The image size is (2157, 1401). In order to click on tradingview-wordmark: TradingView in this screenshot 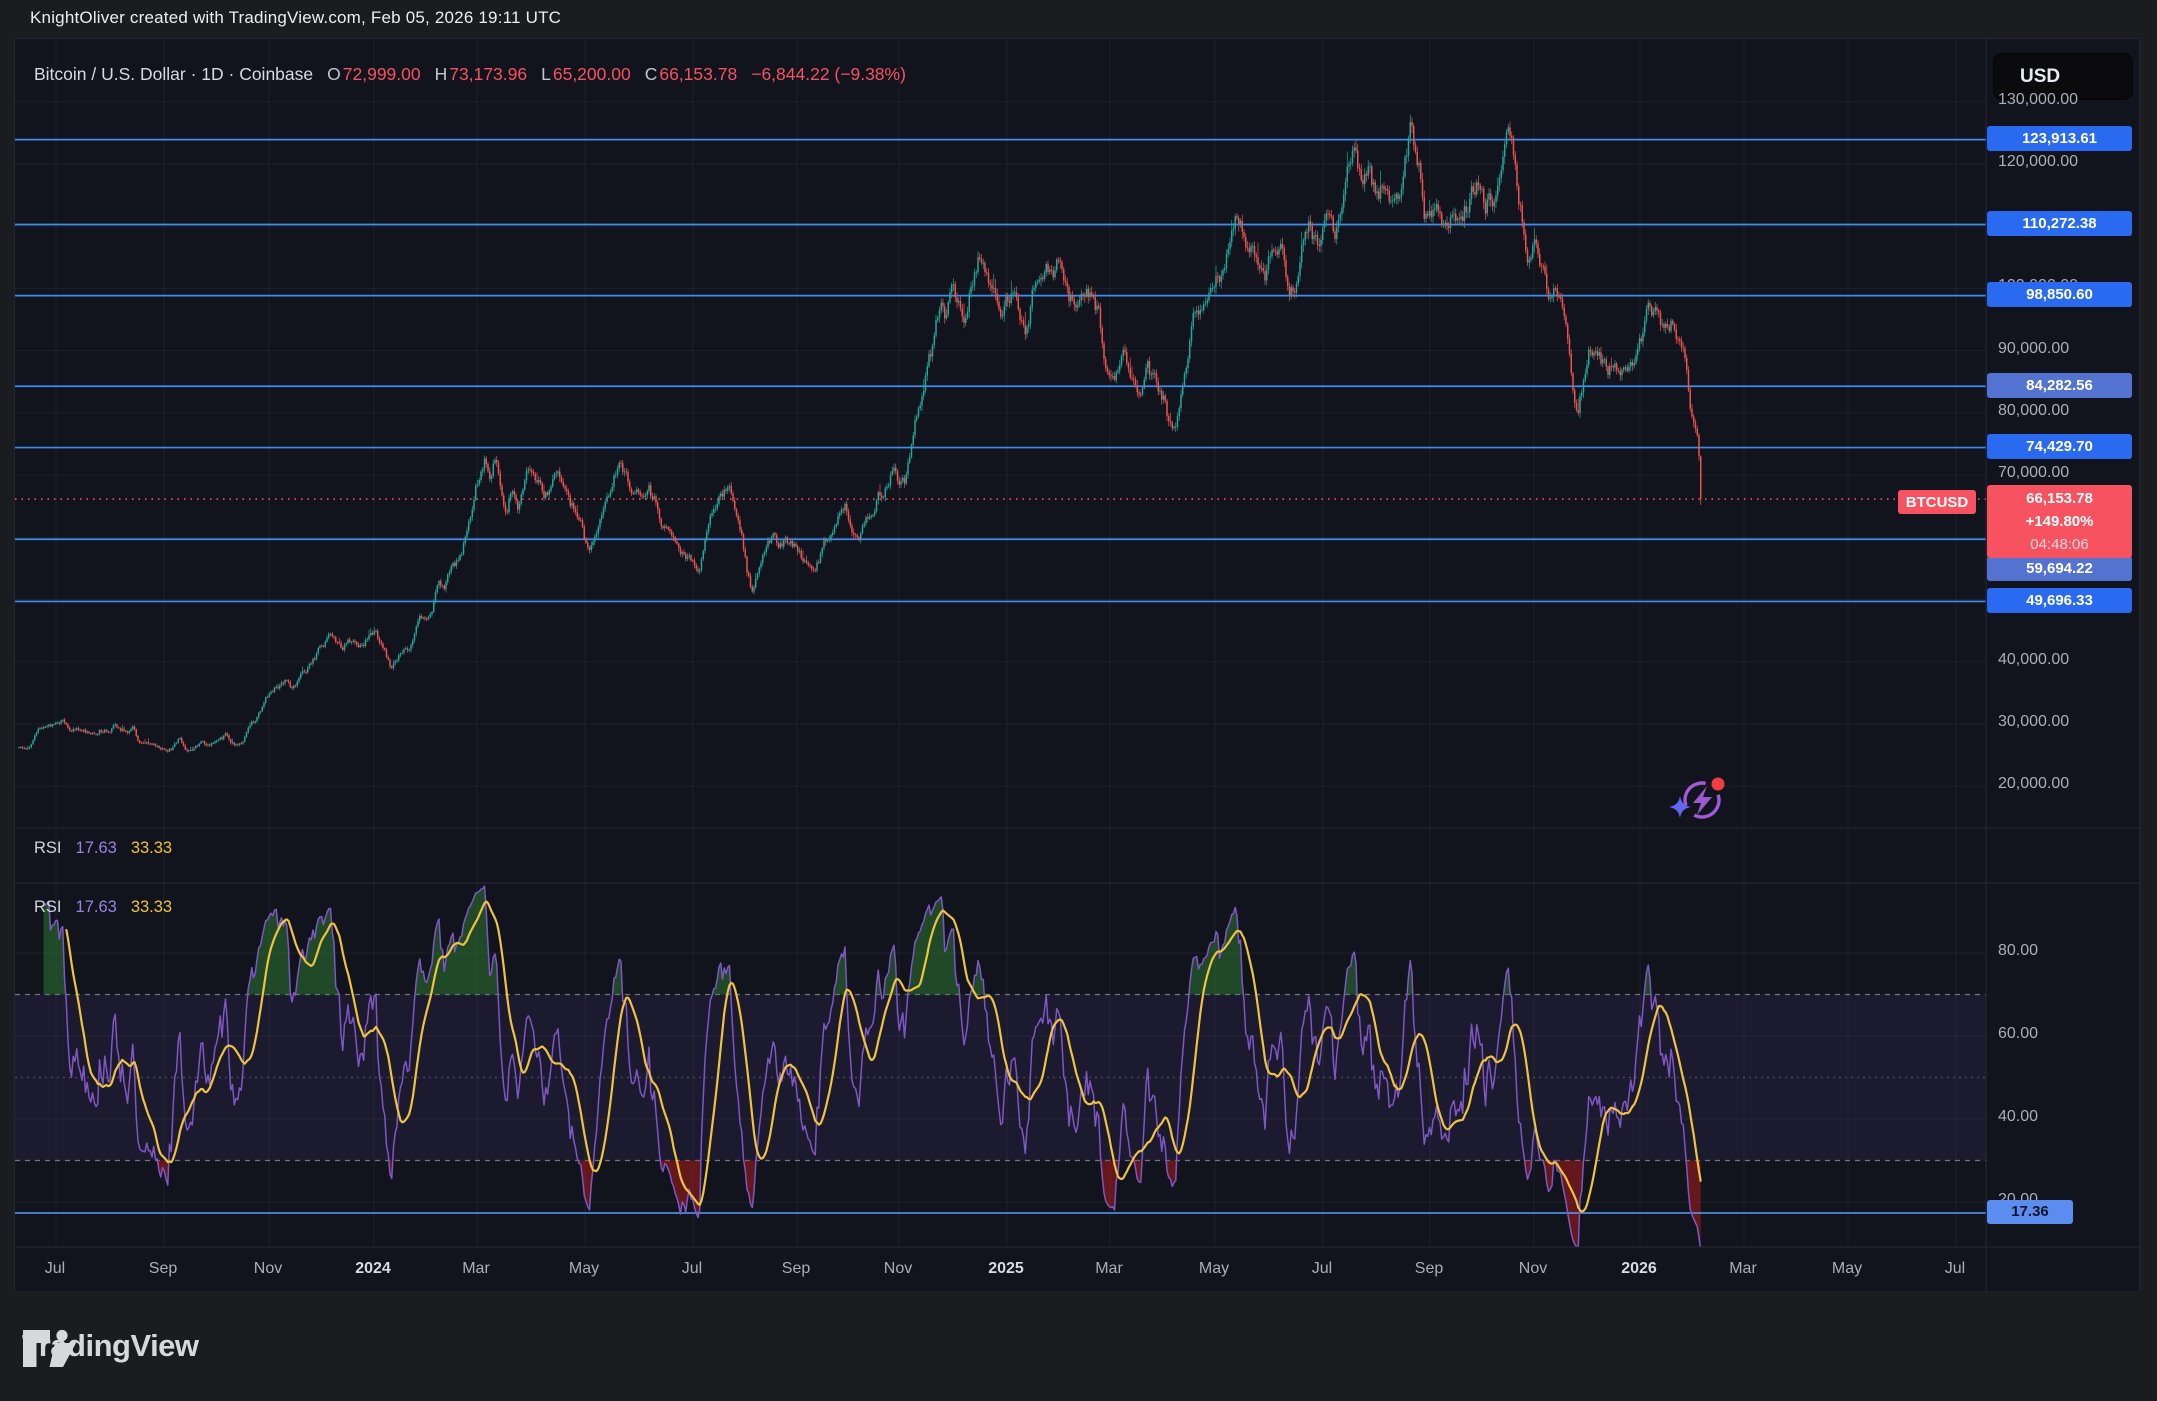, I will do `click(110, 1345)`.